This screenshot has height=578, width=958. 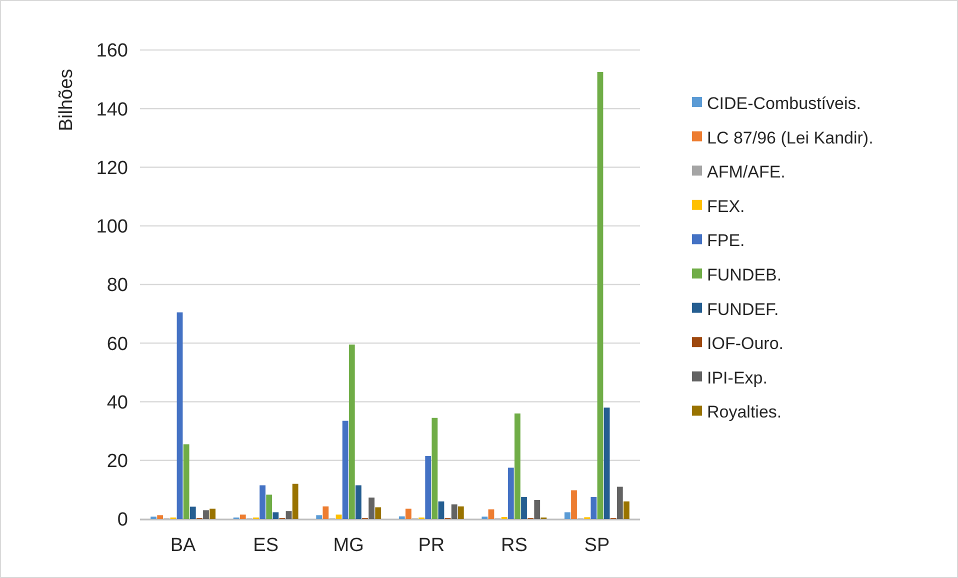 What do you see at coordinates (744, 412) in the screenshot?
I see `legend-label: Royalties.` at bounding box center [744, 412].